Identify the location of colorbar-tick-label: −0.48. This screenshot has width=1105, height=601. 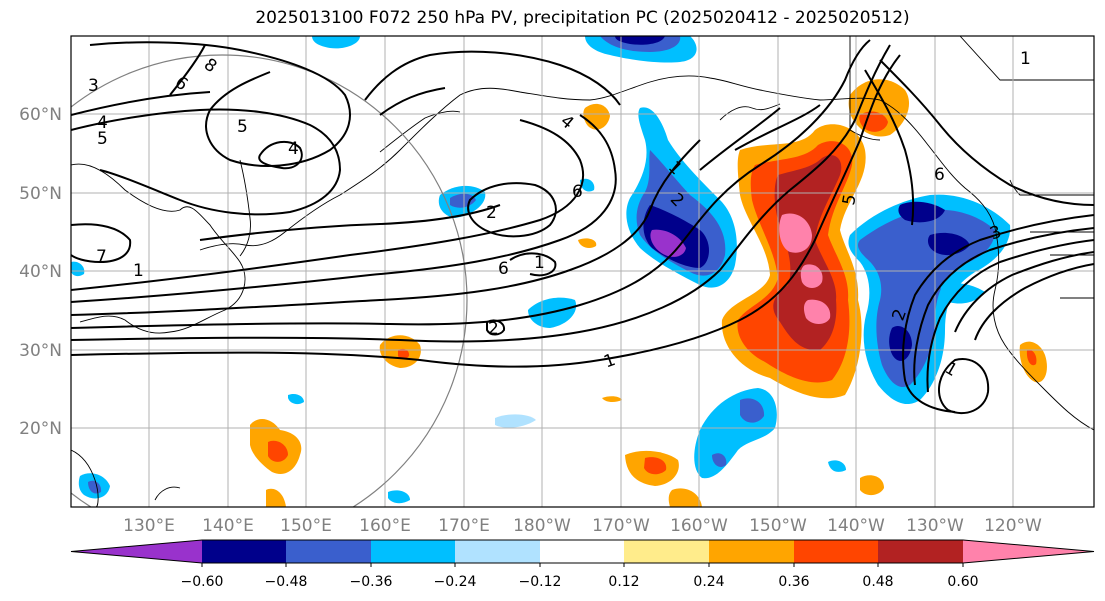
(286, 582).